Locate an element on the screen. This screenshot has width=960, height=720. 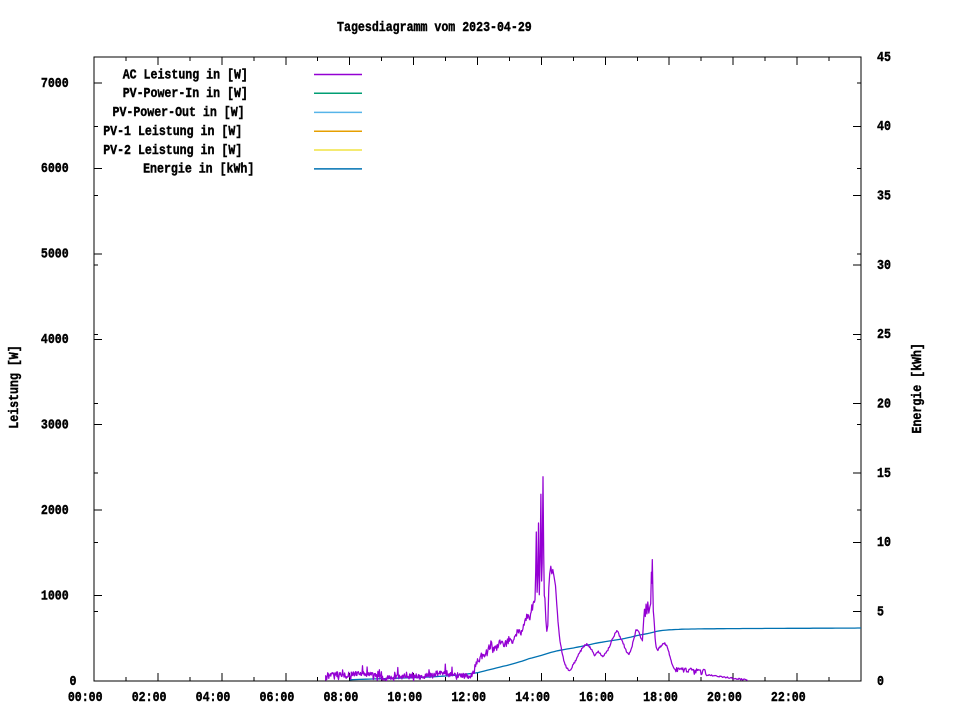
svg-text: 10:00 is located at coordinates (404, 697).